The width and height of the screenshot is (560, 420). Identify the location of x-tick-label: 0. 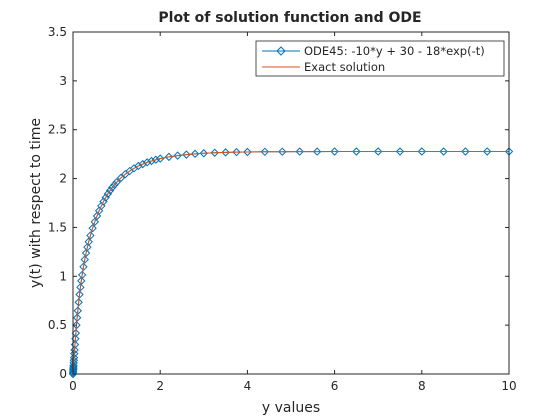
(73, 386).